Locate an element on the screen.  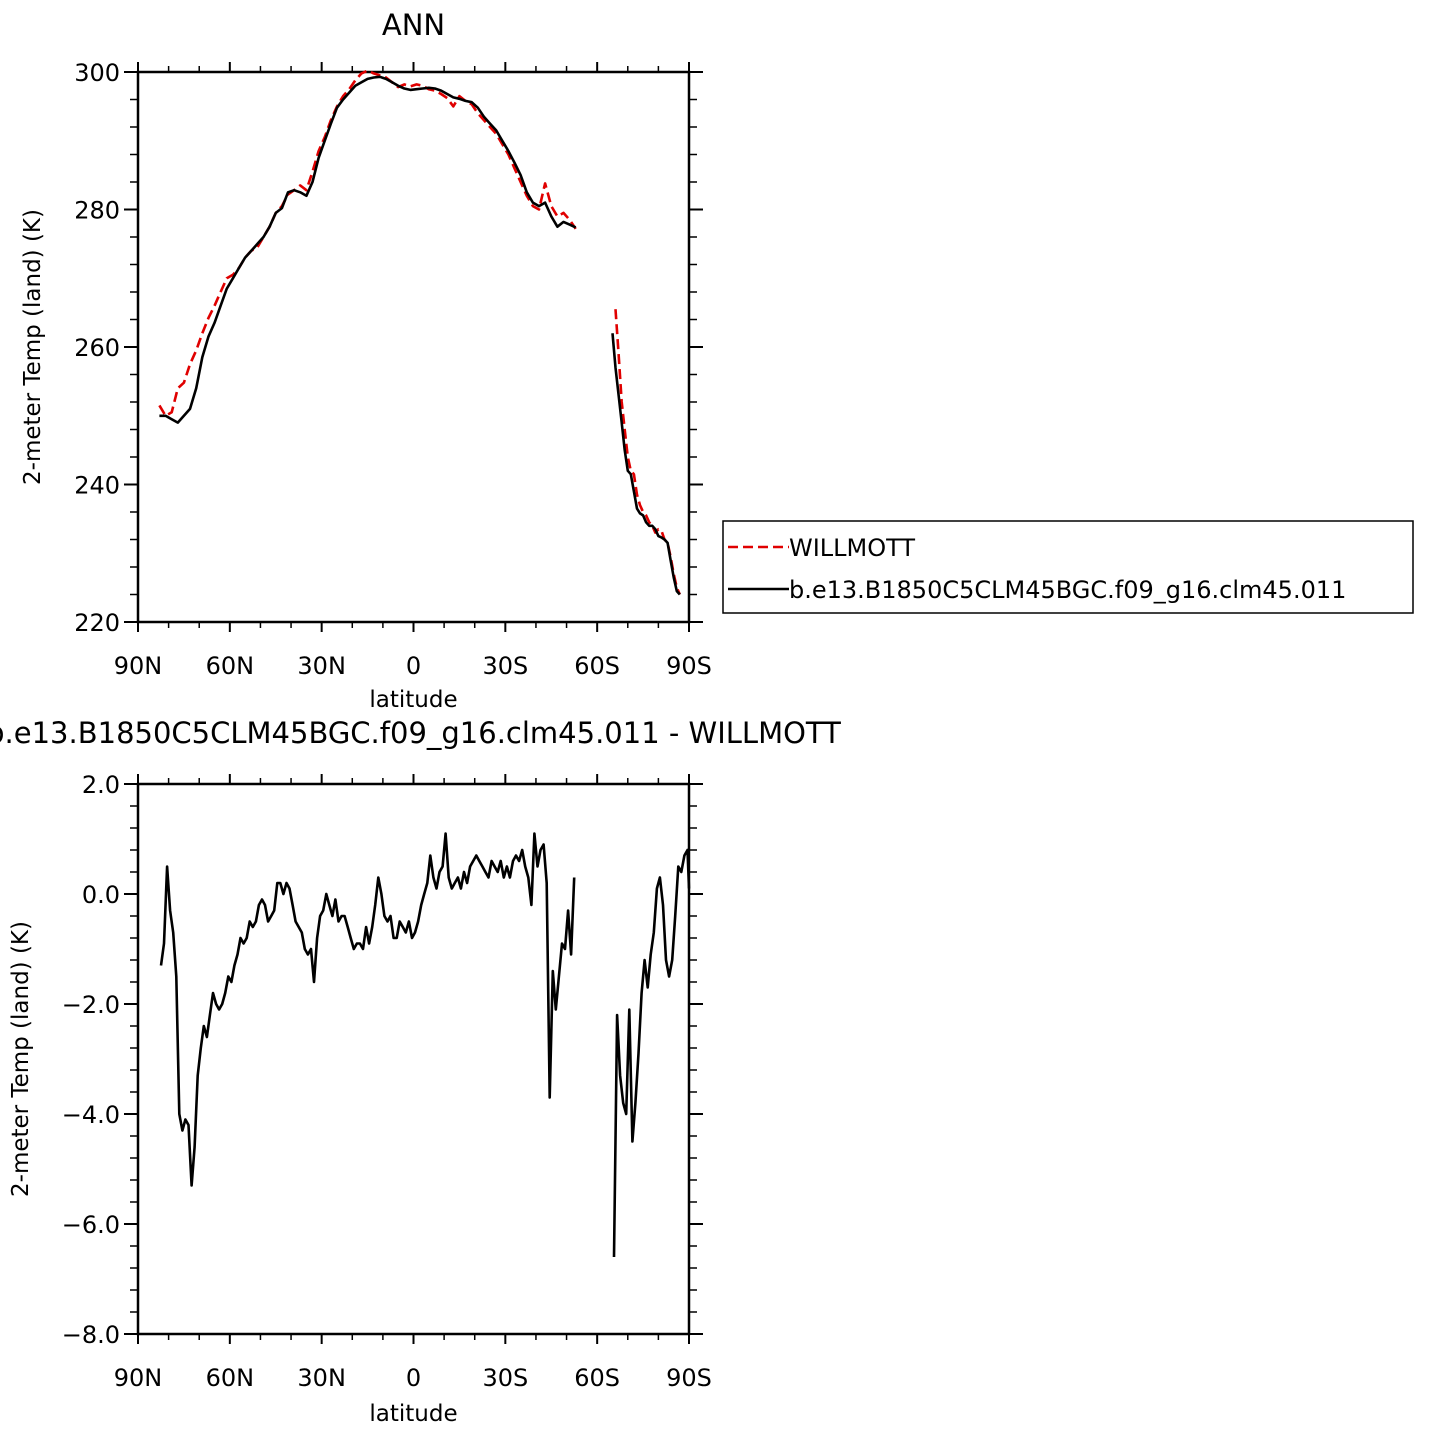
y-tick-label: −4.0 is located at coordinates (91, 1115).